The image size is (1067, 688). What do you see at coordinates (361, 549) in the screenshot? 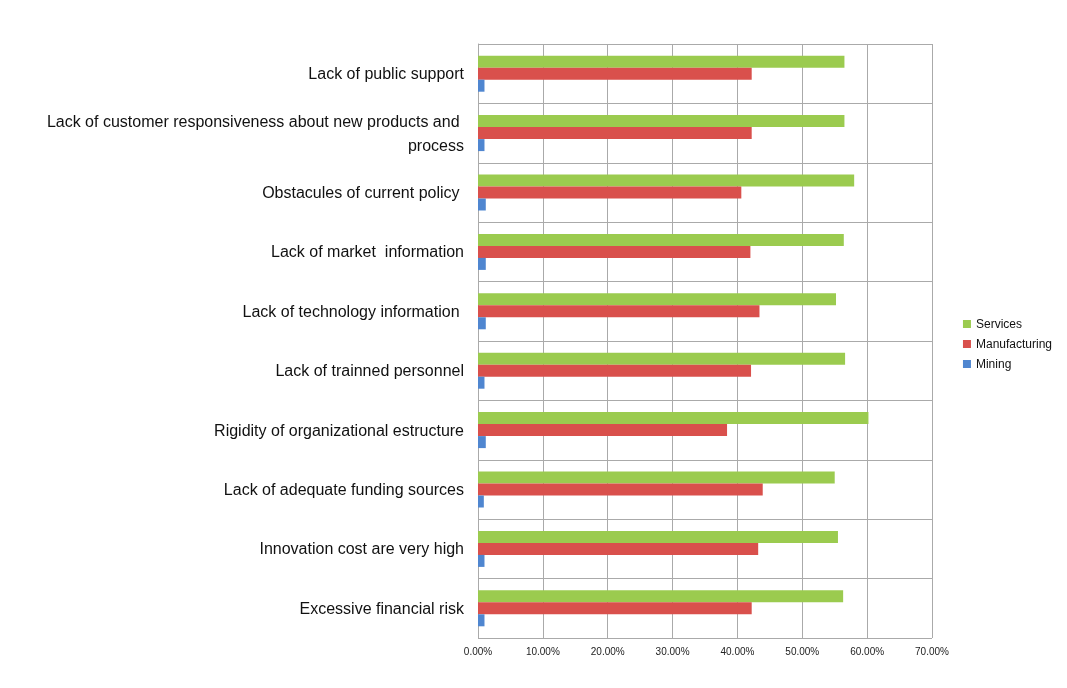
I see `y-tick-label: Innovation cost are very high` at bounding box center [361, 549].